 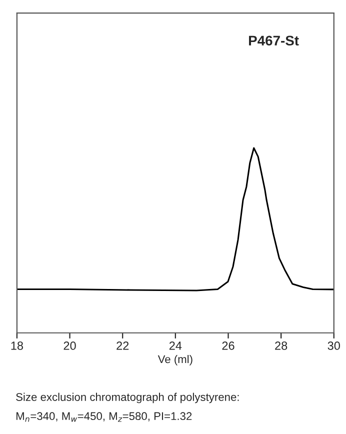 What do you see at coordinates (175, 346) in the screenshot?
I see `x-tick-label: 24` at bounding box center [175, 346].